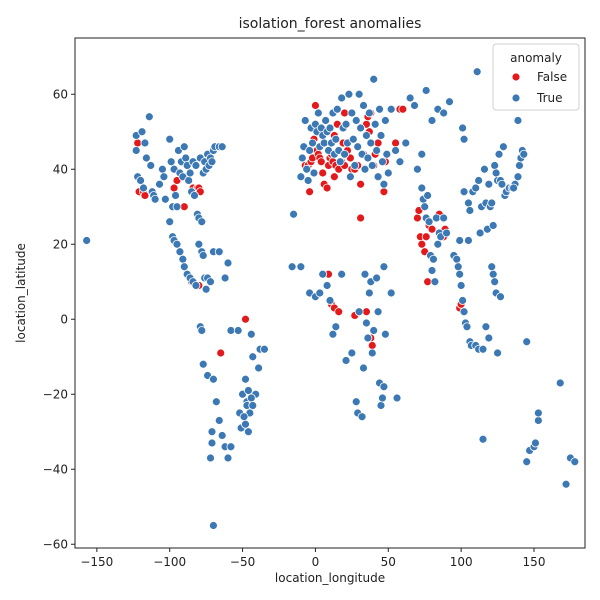 The height and width of the screenshot is (600, 600). I want to click on y-axis: −60 −40 −20 0 20 40 60, so click(59, 319).